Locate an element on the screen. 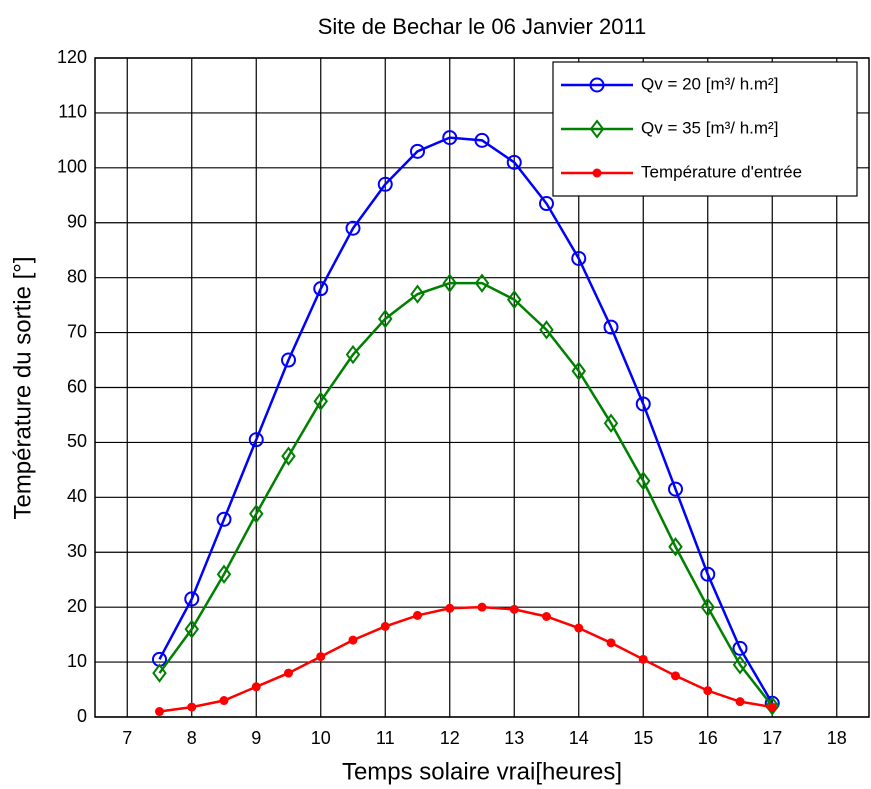  x-tick-label: 15 is located at coordinates (643, 738).